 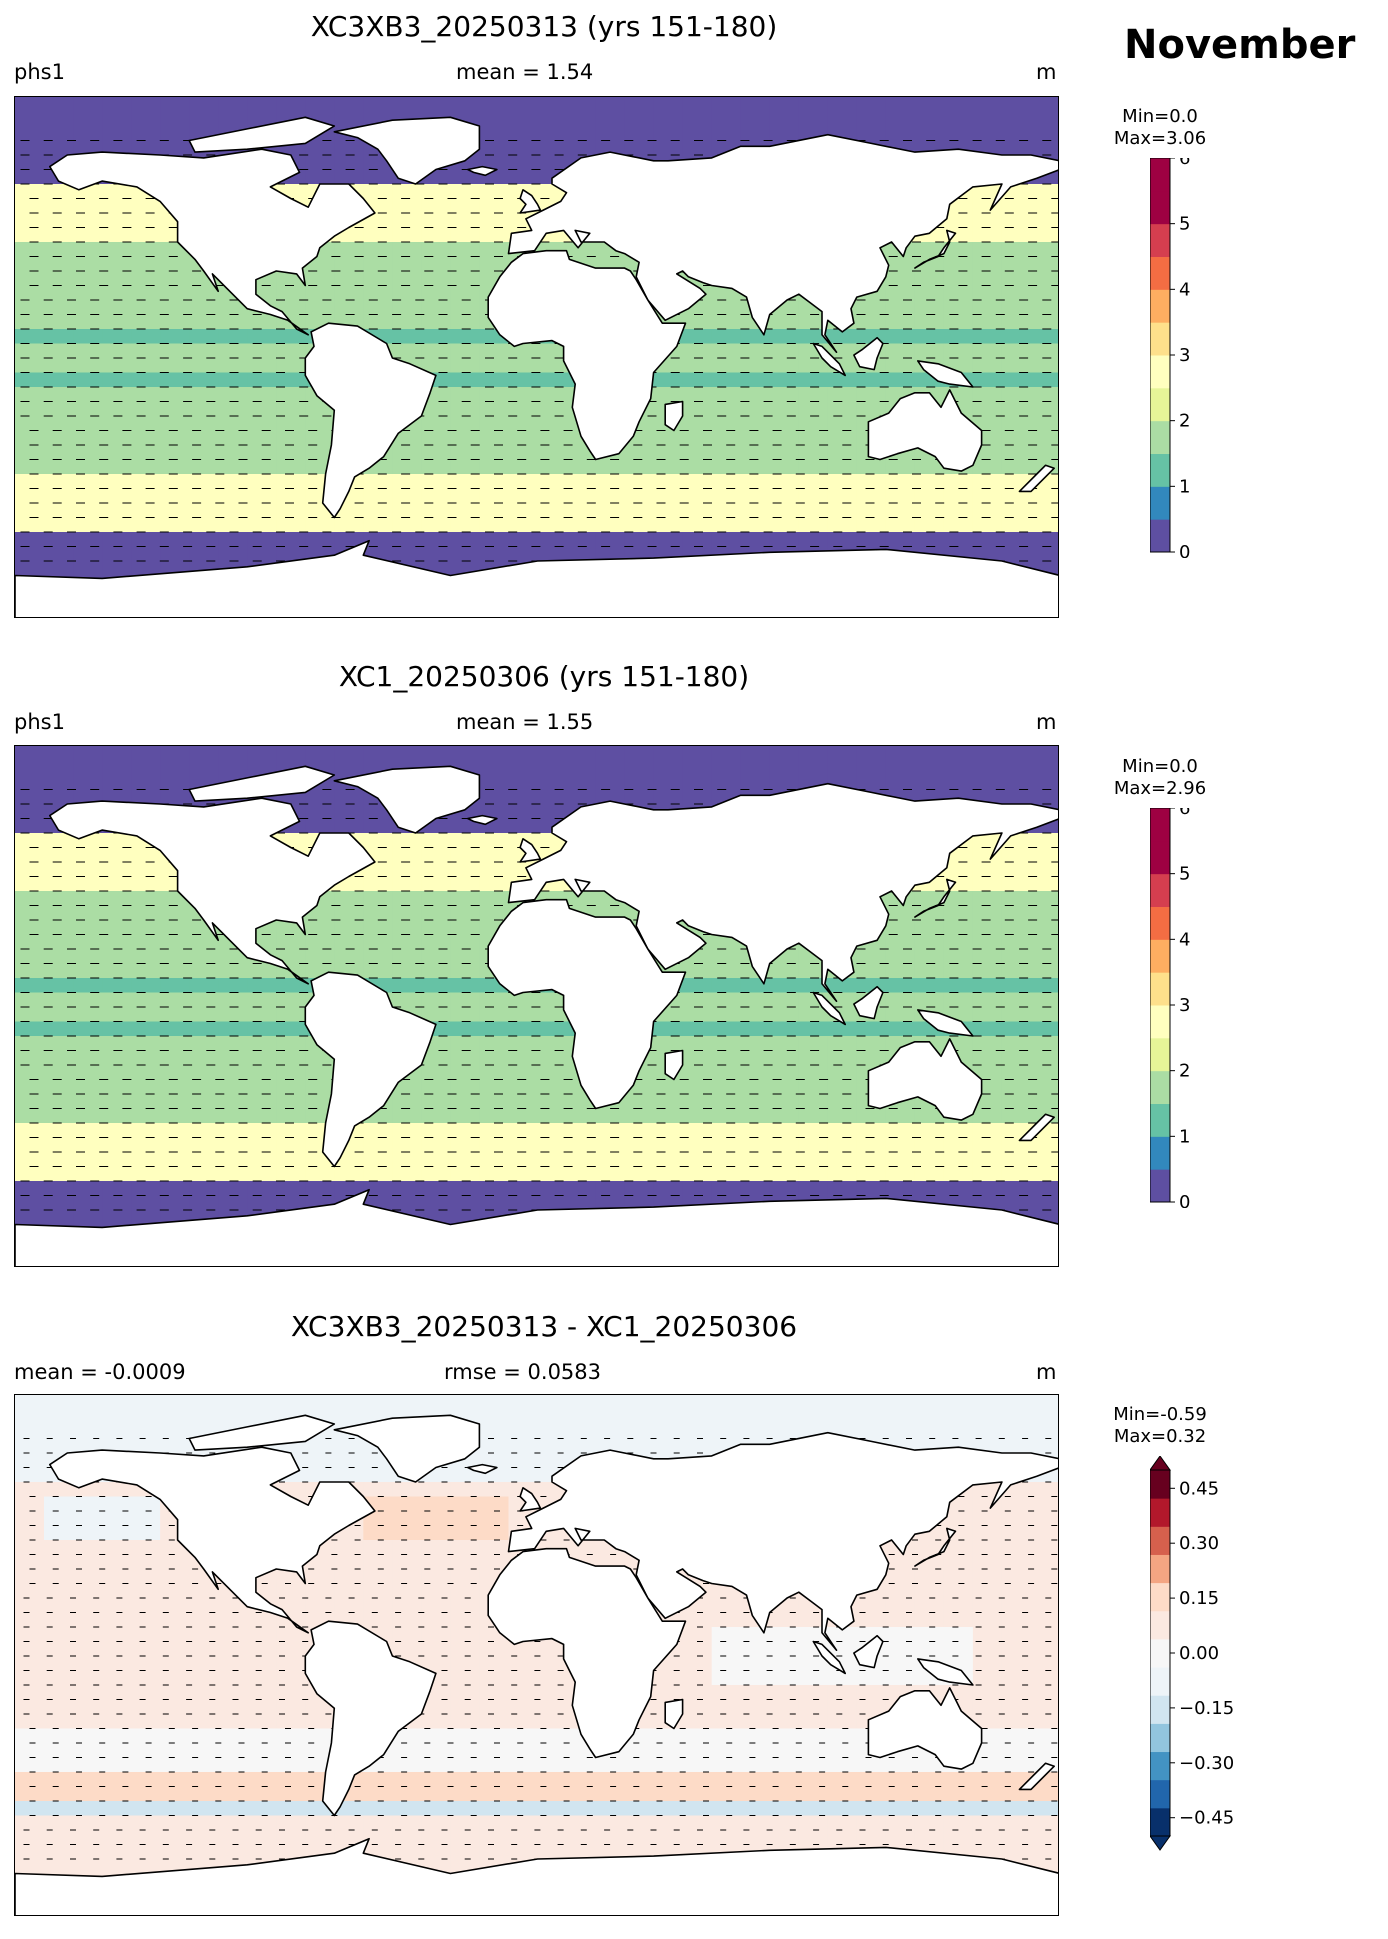 I want to click on panel-2-units-label: m, so click(x=1046, y=722).